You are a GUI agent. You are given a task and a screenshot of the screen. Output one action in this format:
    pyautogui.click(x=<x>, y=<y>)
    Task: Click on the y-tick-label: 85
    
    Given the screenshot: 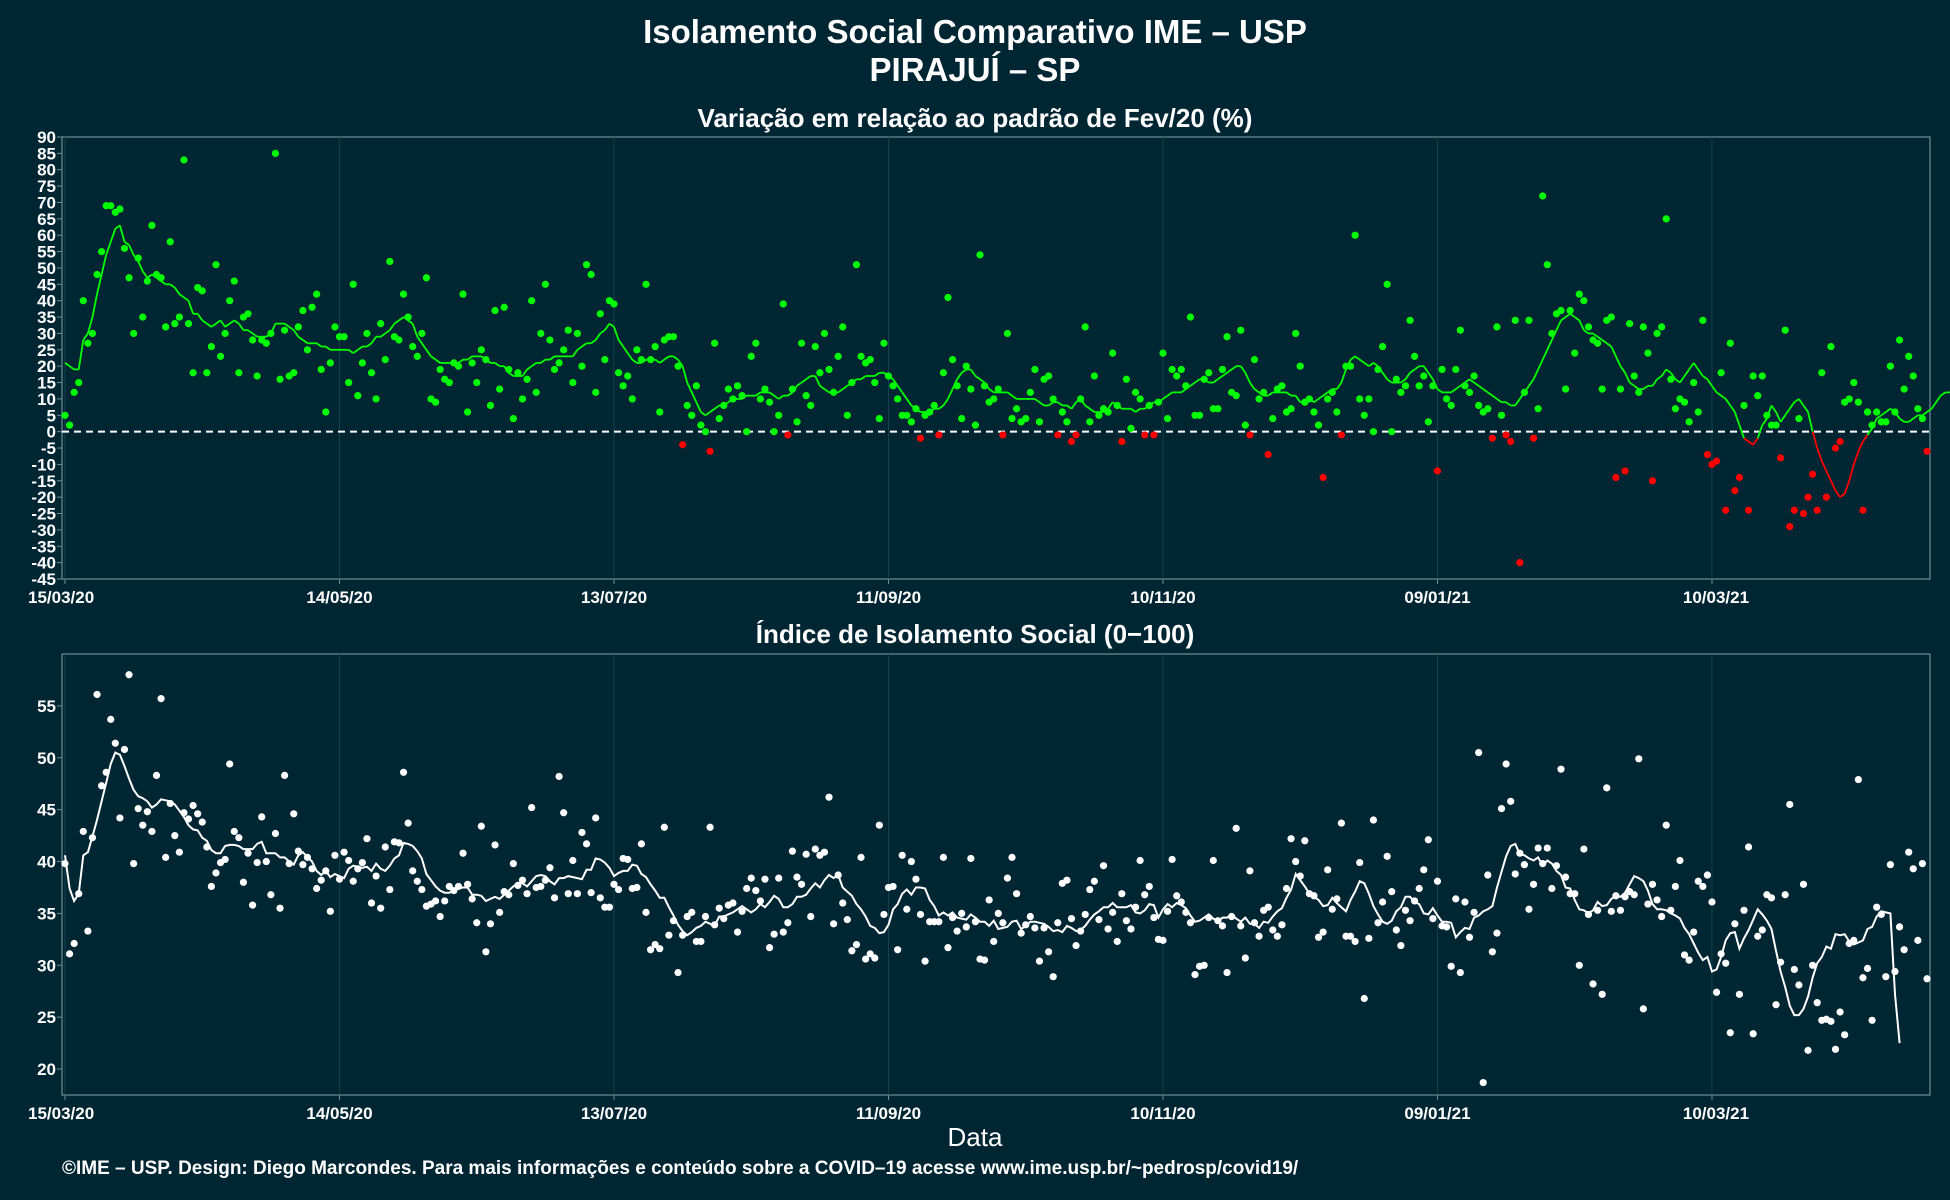 What is the action you would take?
    pyautogui.click(x=46, y=153)
    